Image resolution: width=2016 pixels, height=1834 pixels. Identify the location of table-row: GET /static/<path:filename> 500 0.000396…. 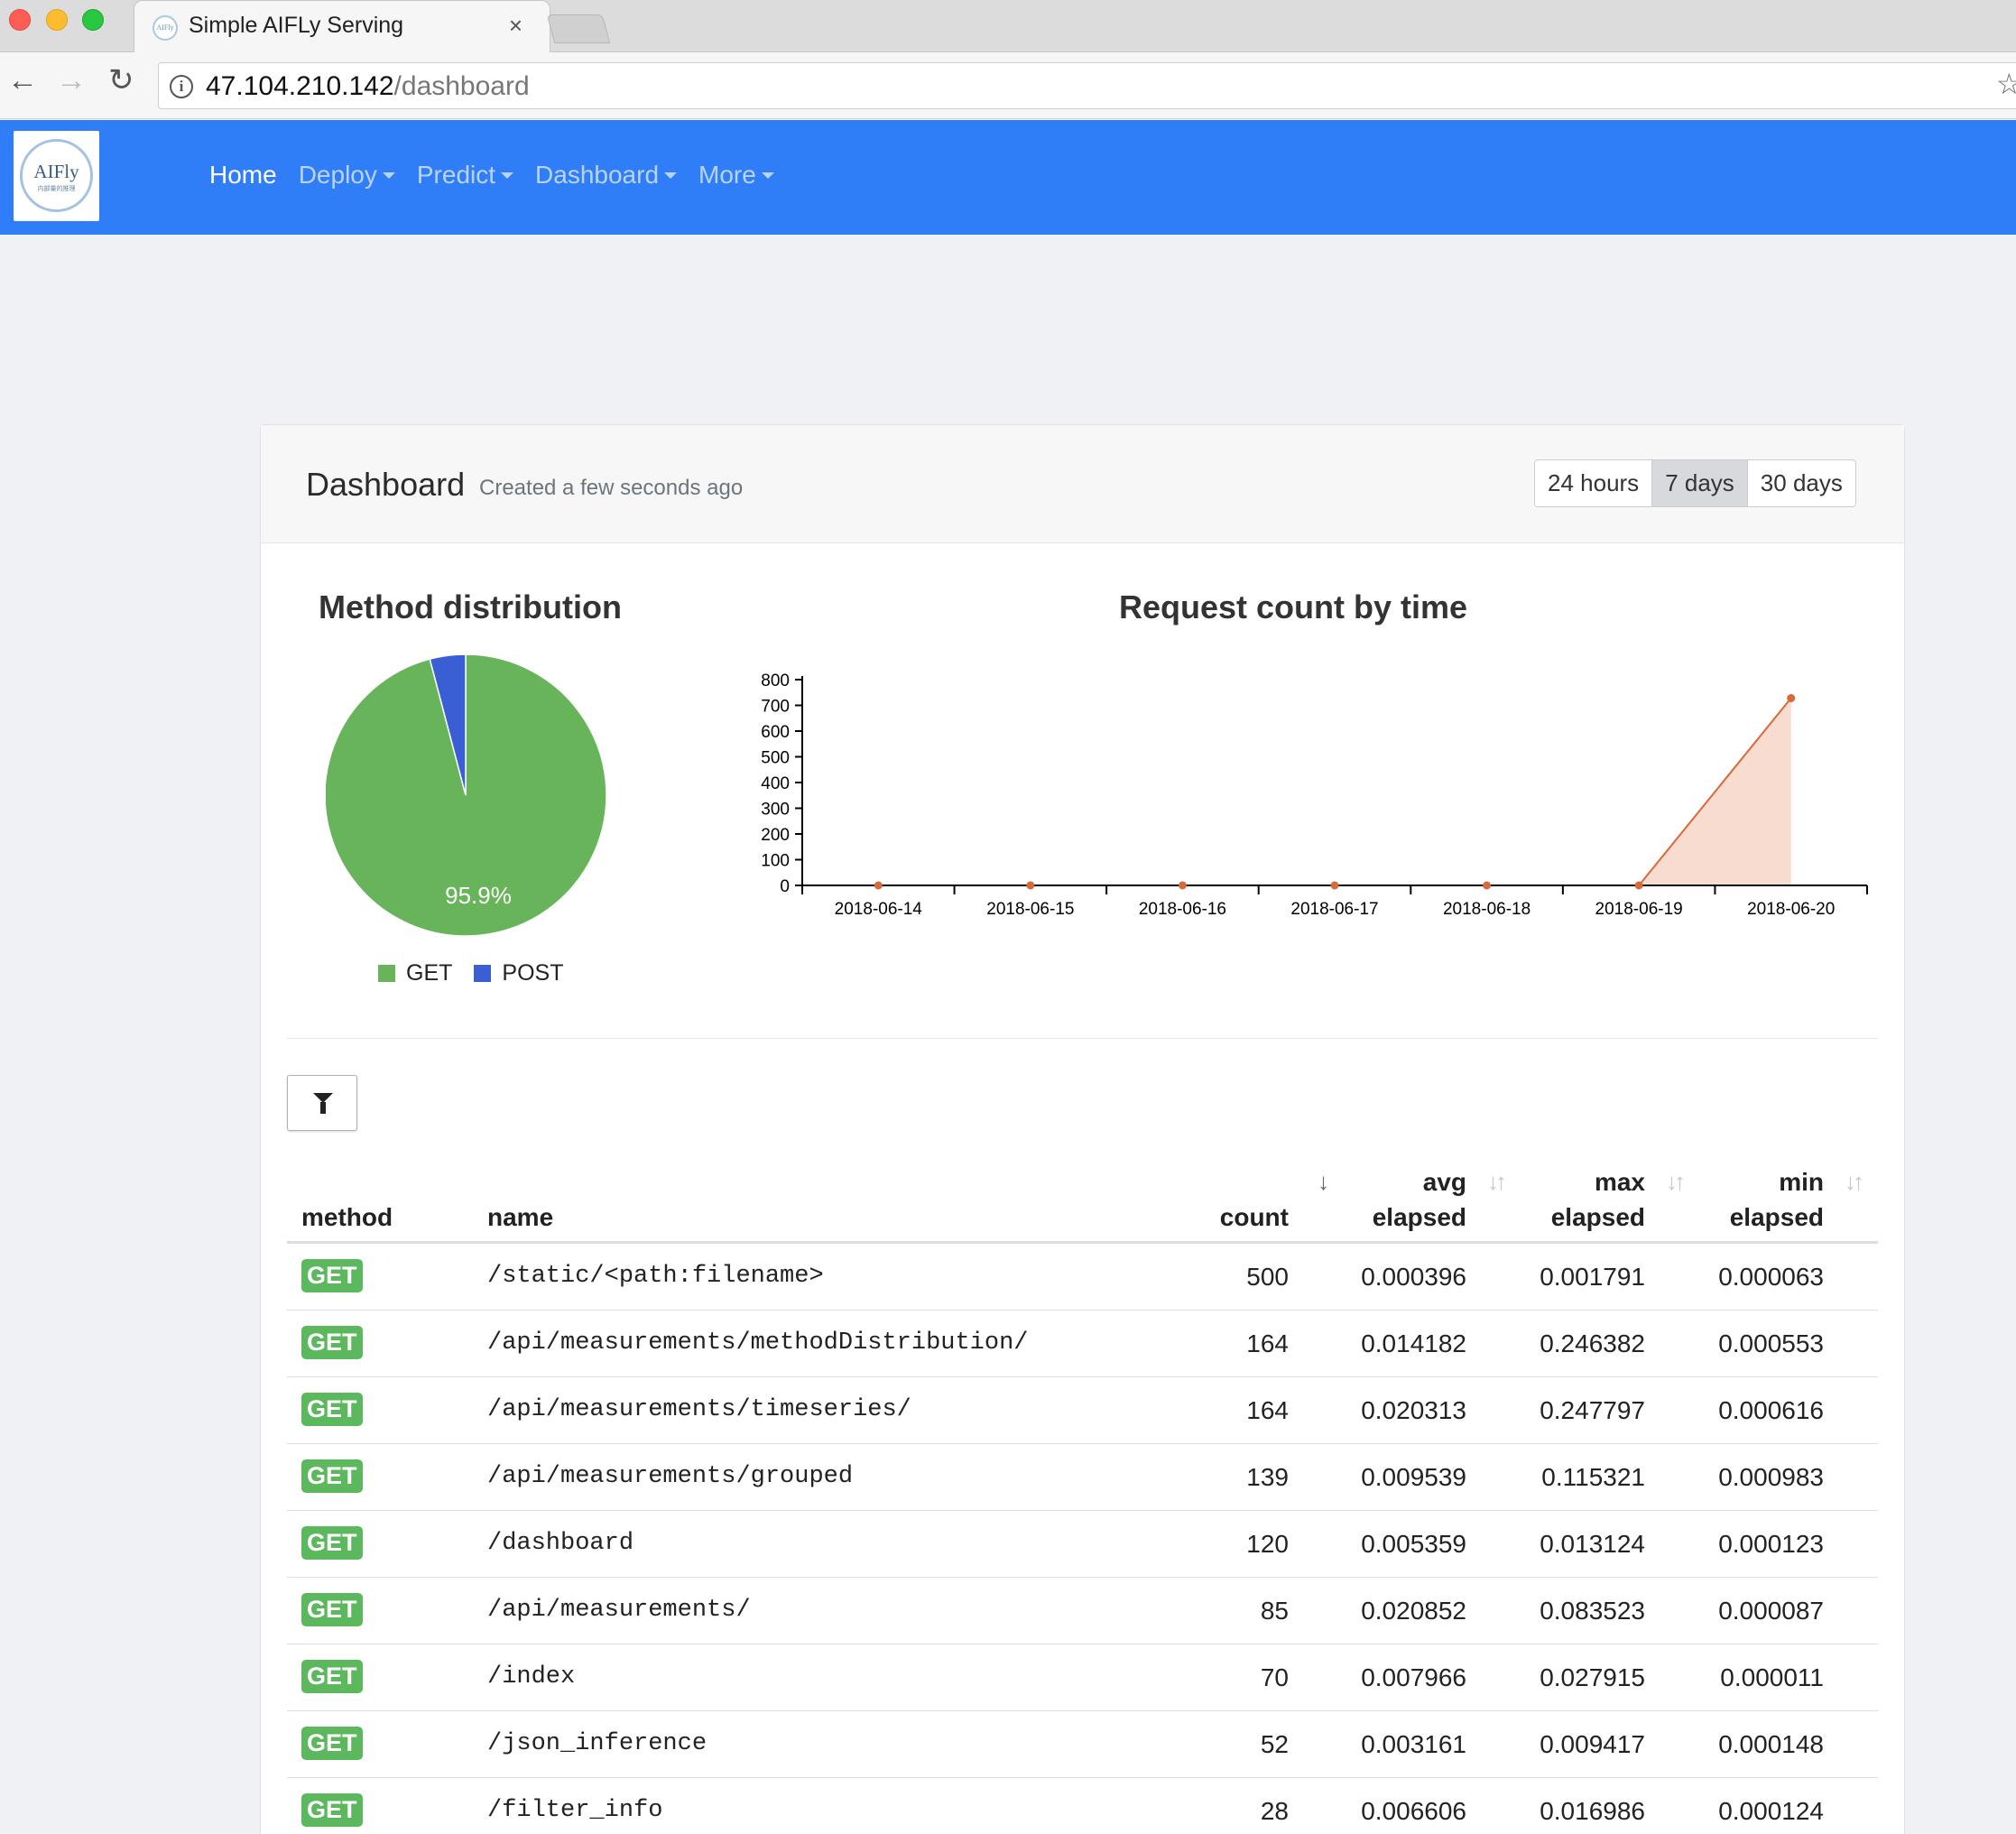
(1082, 1277).